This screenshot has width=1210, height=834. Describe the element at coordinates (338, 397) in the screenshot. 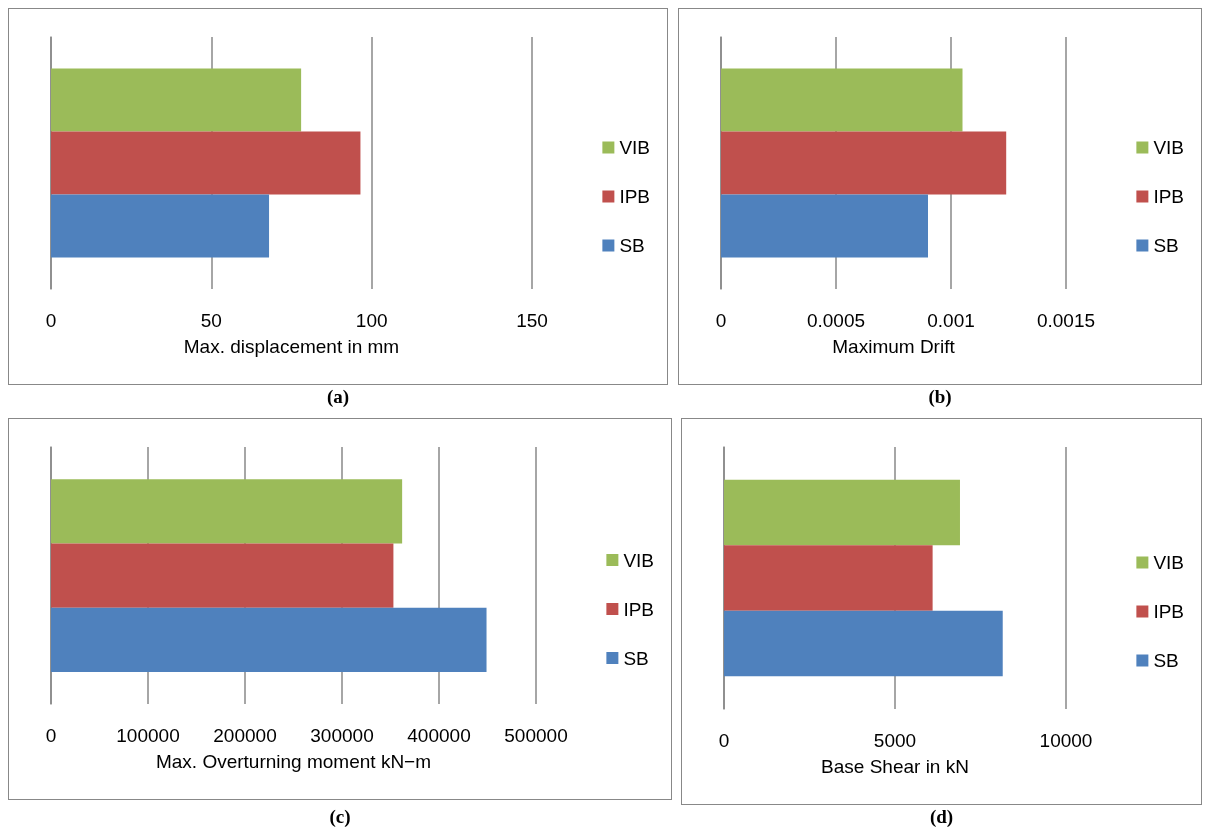

I see `text: (a)` at that location.